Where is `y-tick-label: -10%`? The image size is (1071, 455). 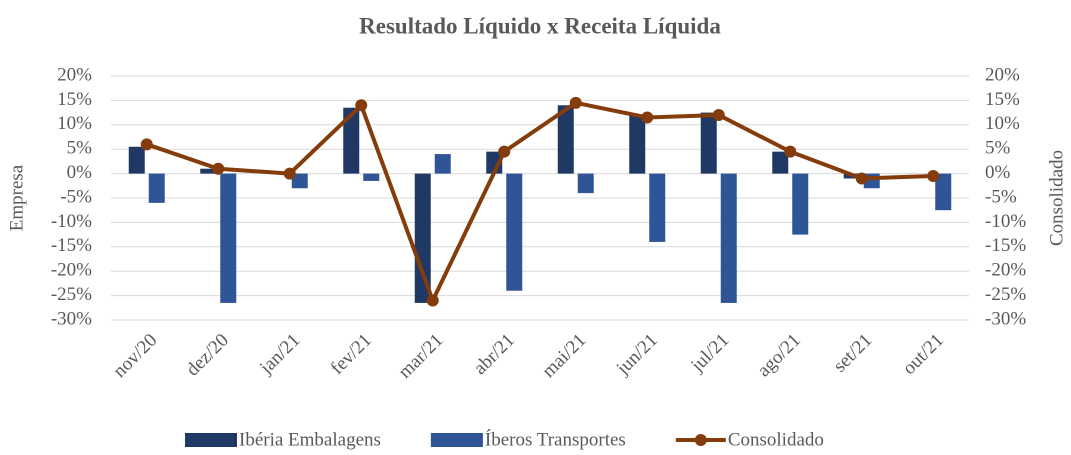 y-tick-label: -10% is located at coordinates (71, 221).